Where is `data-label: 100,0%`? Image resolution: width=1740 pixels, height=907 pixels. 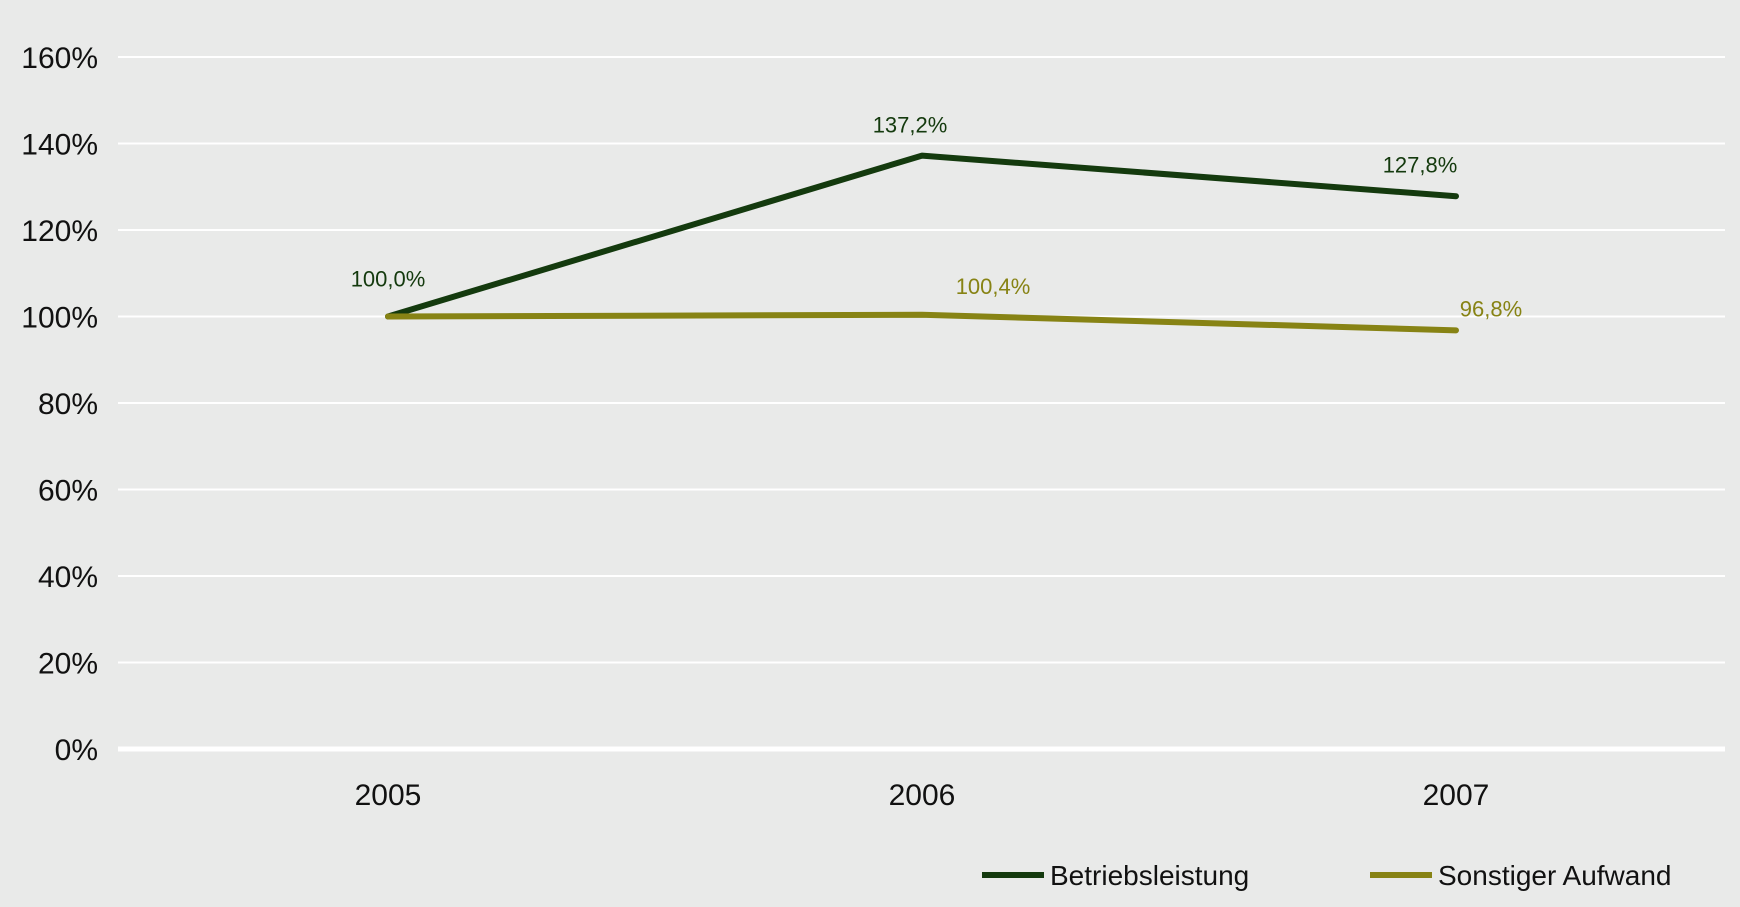 data-label: 100,0% is located at coordinates (388, 279).